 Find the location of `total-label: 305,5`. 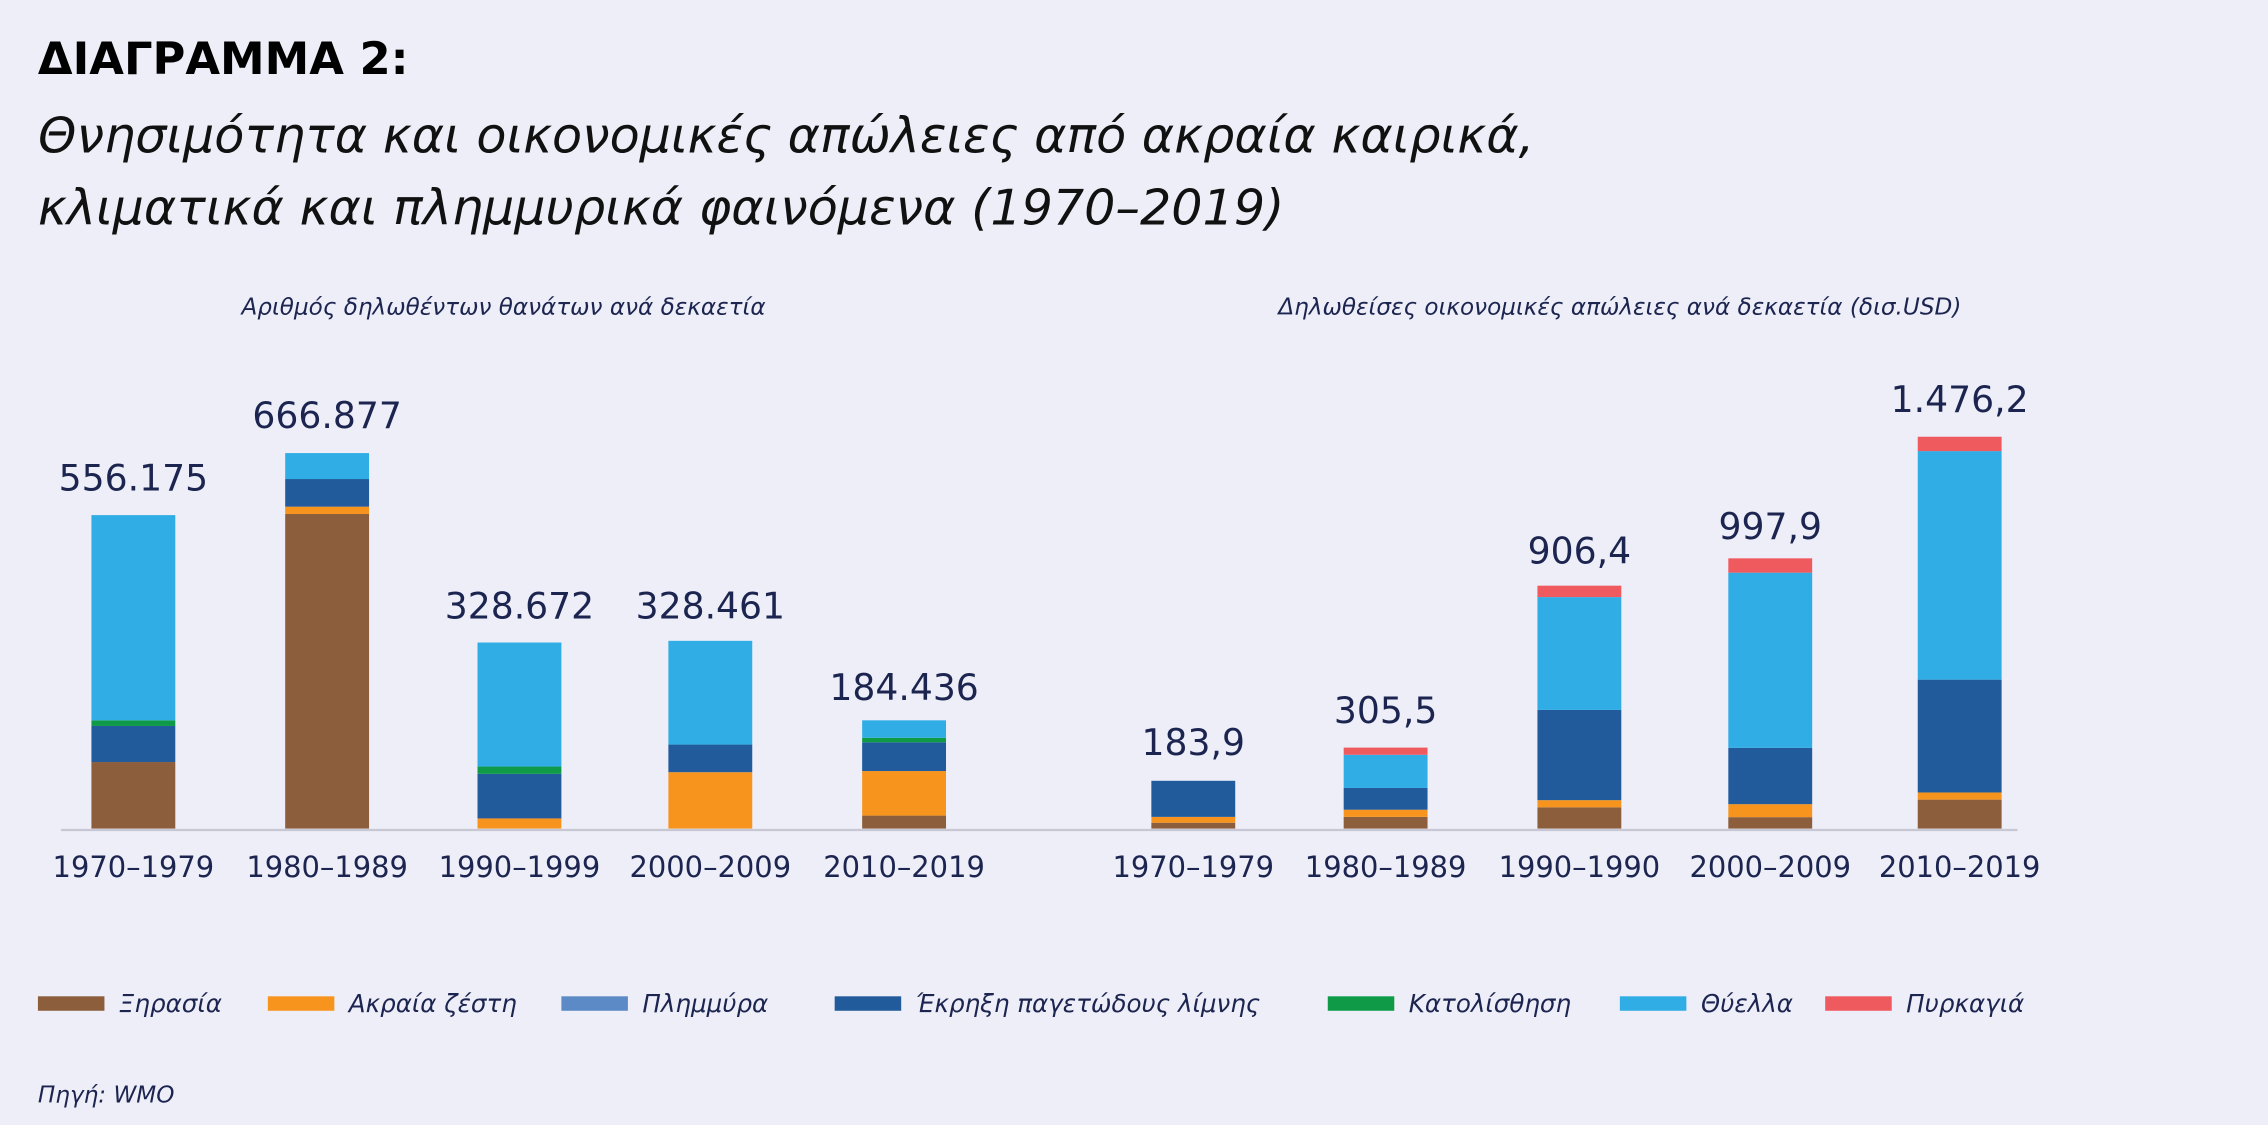

total-label: 305,5 is located at coordinates (1385, 710).